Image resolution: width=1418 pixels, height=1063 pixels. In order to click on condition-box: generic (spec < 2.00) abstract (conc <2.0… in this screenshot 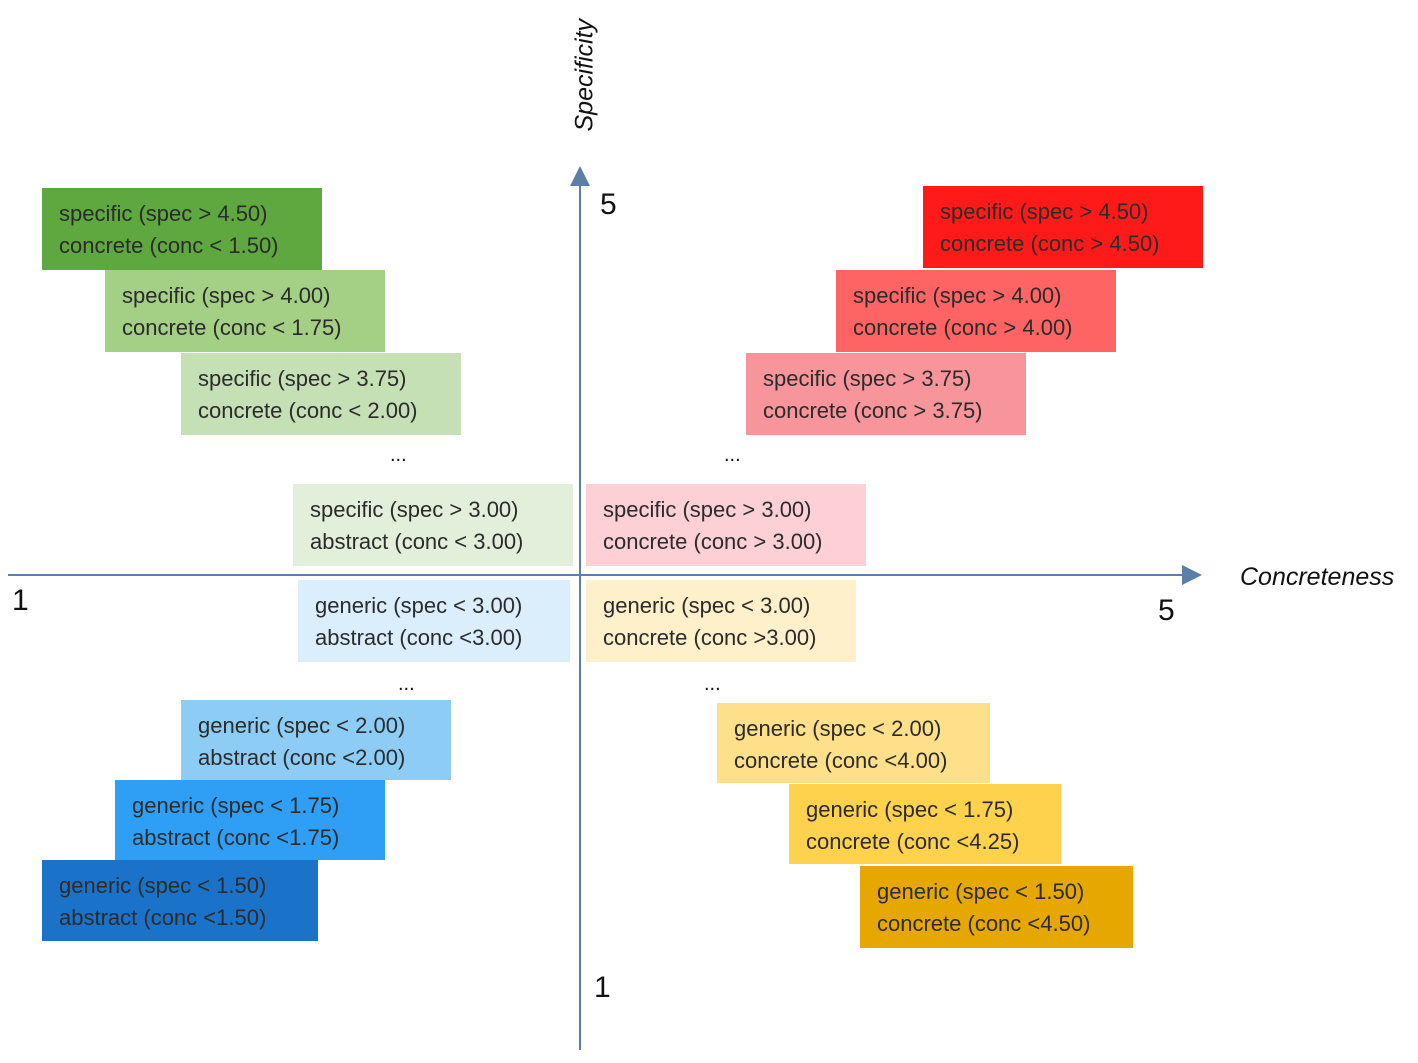, I will do `click(316, 740)`.